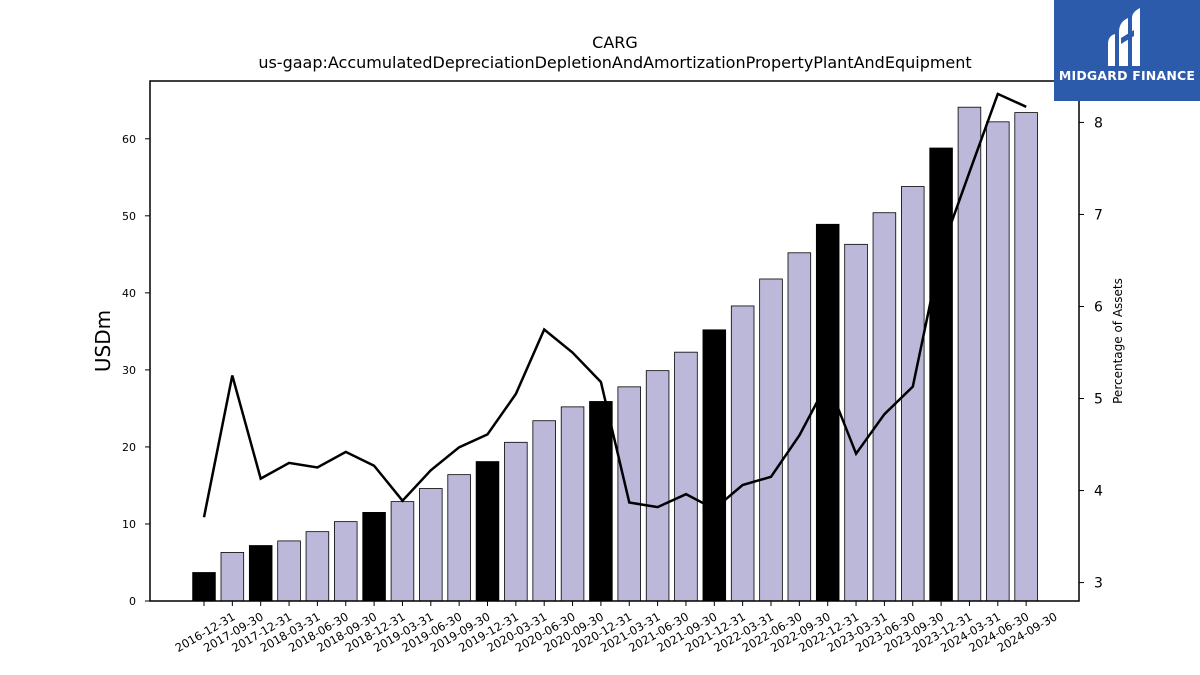 This screenshot has height=675, width=1200. What do you see at coordinates (1098, 123) in the screenshot?
I see `y2-tick-label: 8` at bounding box center [1098, 123].